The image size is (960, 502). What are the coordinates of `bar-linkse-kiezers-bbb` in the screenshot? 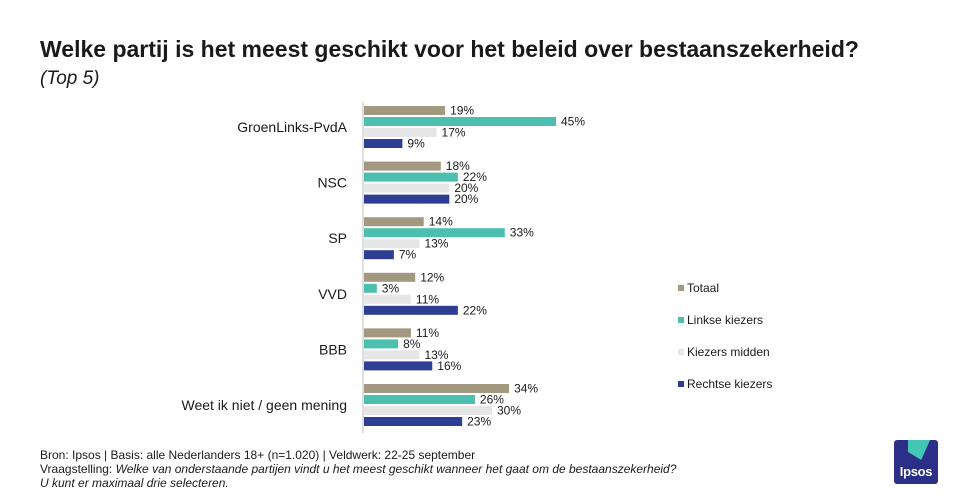 It's located at (381, 344).